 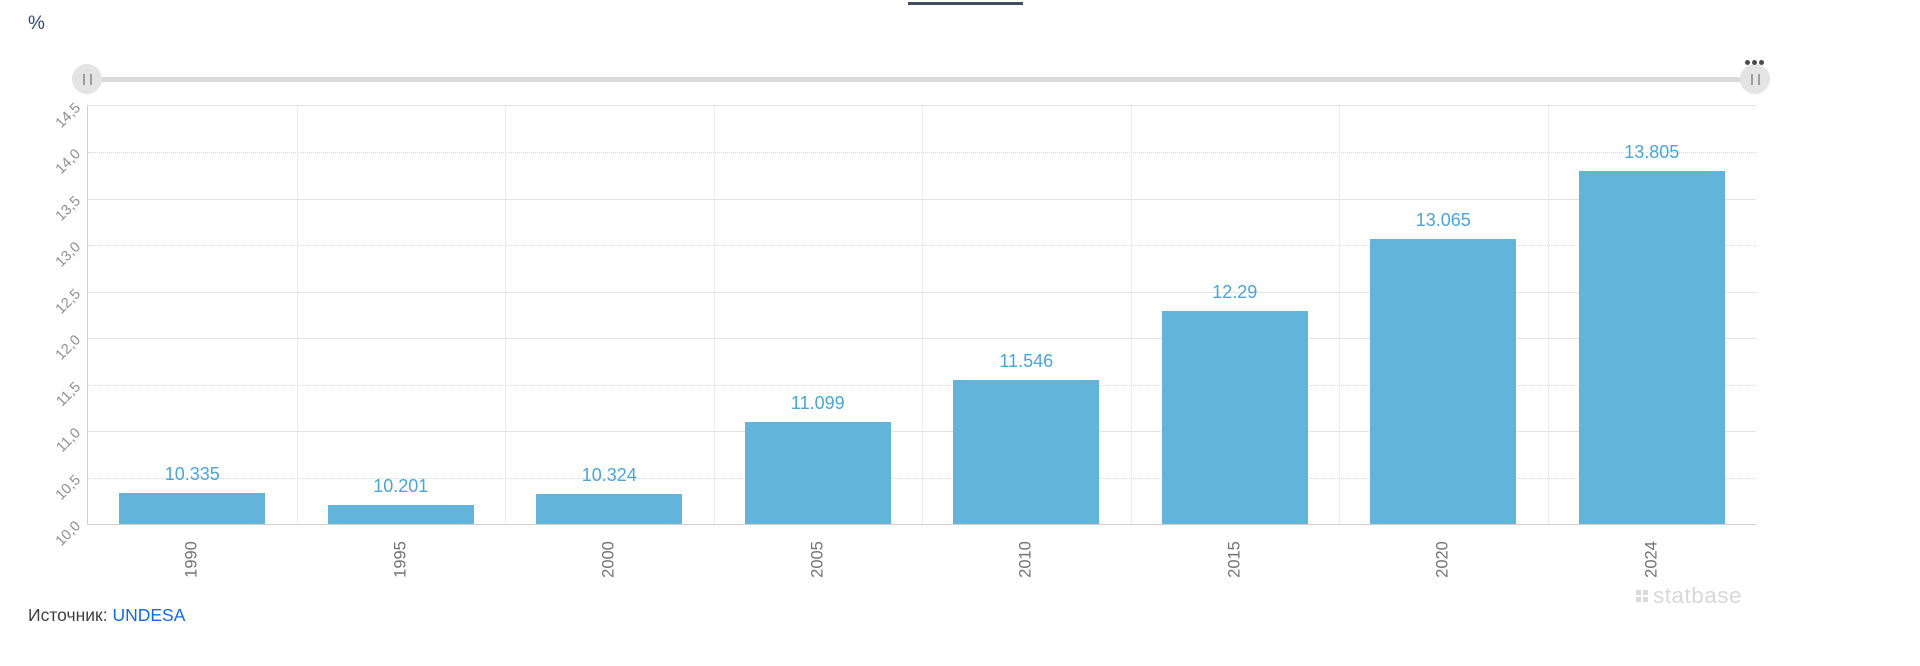 What do you see at coordinates (1234, 559) in the screenshot?
I see `x-axis-tick-label: 2015` at bounding box center [1234, 559].